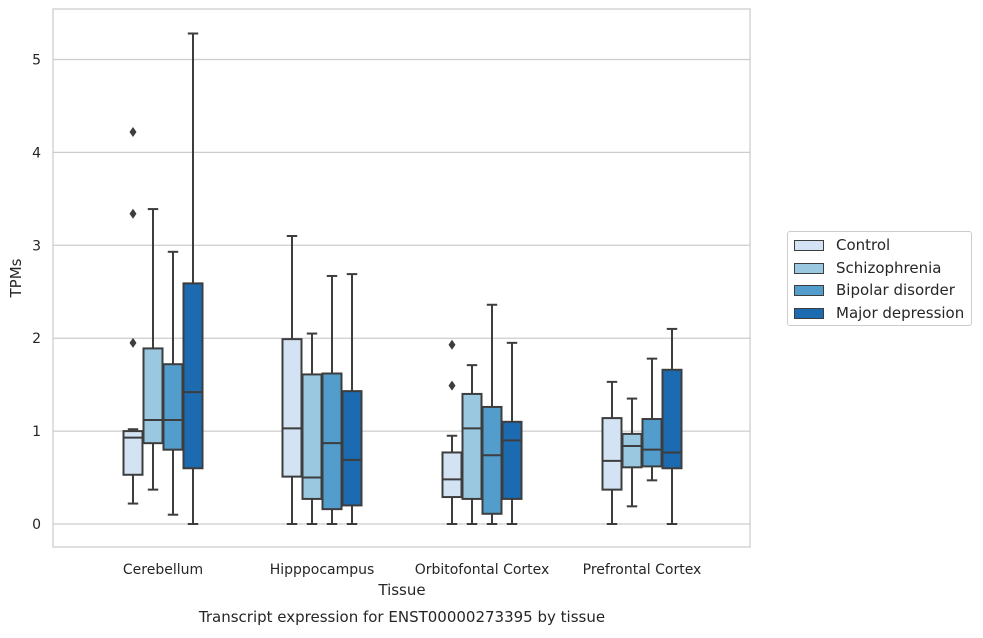  I want to click on y-axis-label: TPMs, so click(16, 278).